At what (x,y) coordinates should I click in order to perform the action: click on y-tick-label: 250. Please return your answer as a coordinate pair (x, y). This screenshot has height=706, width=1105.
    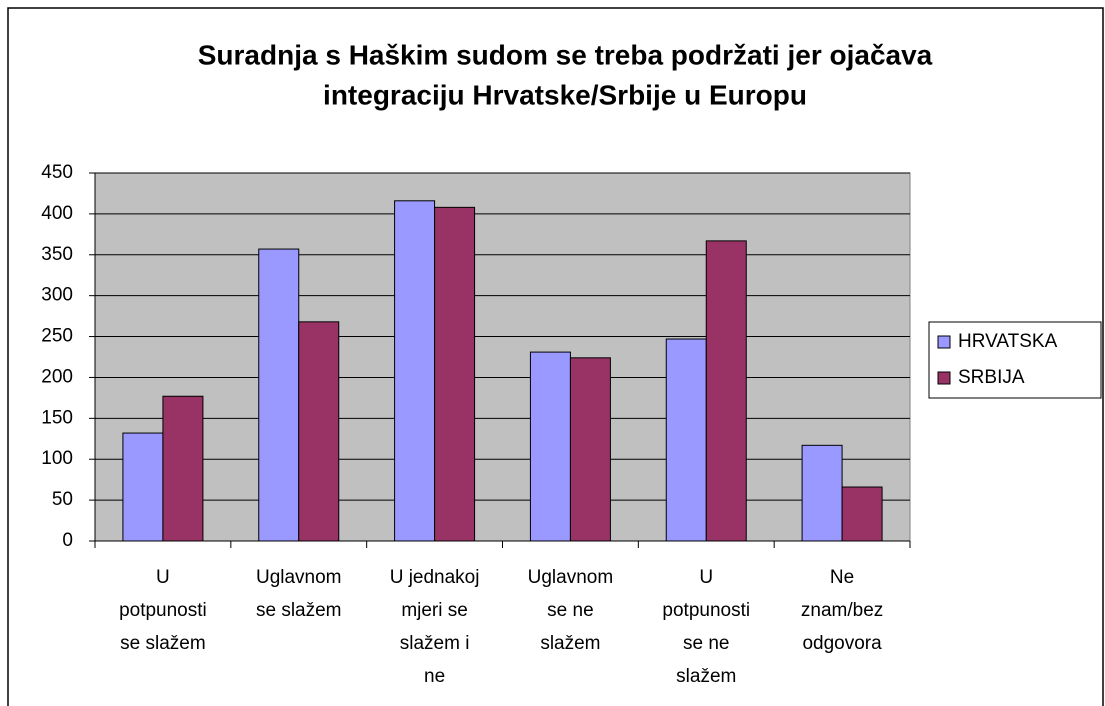
    Looking at the image, I should click on (57, 336).